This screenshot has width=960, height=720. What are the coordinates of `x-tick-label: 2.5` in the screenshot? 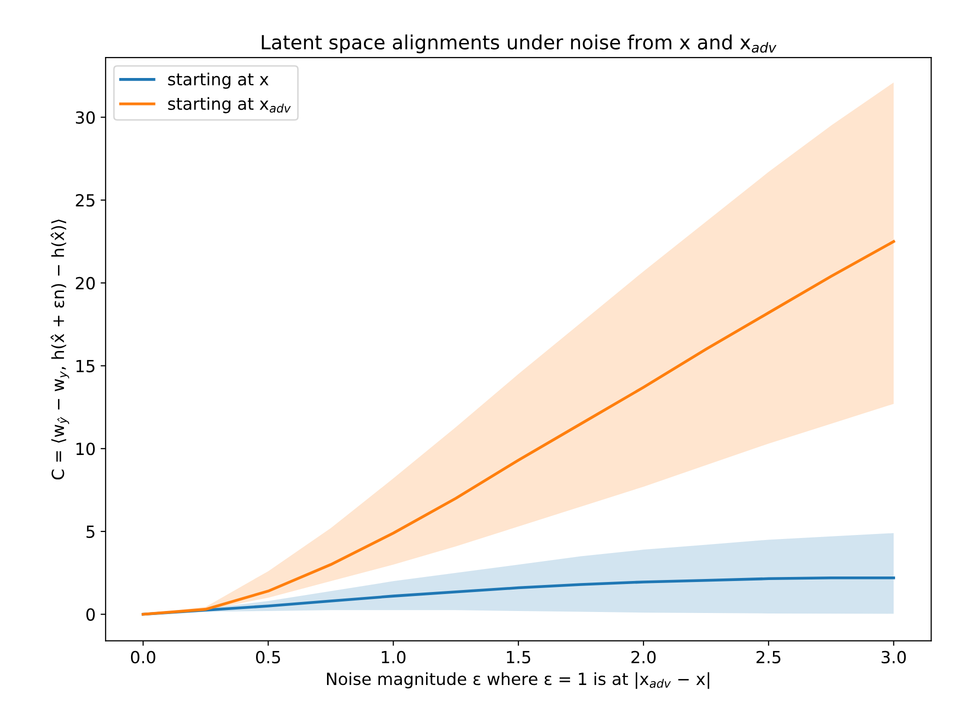 It's located at (768, 657).